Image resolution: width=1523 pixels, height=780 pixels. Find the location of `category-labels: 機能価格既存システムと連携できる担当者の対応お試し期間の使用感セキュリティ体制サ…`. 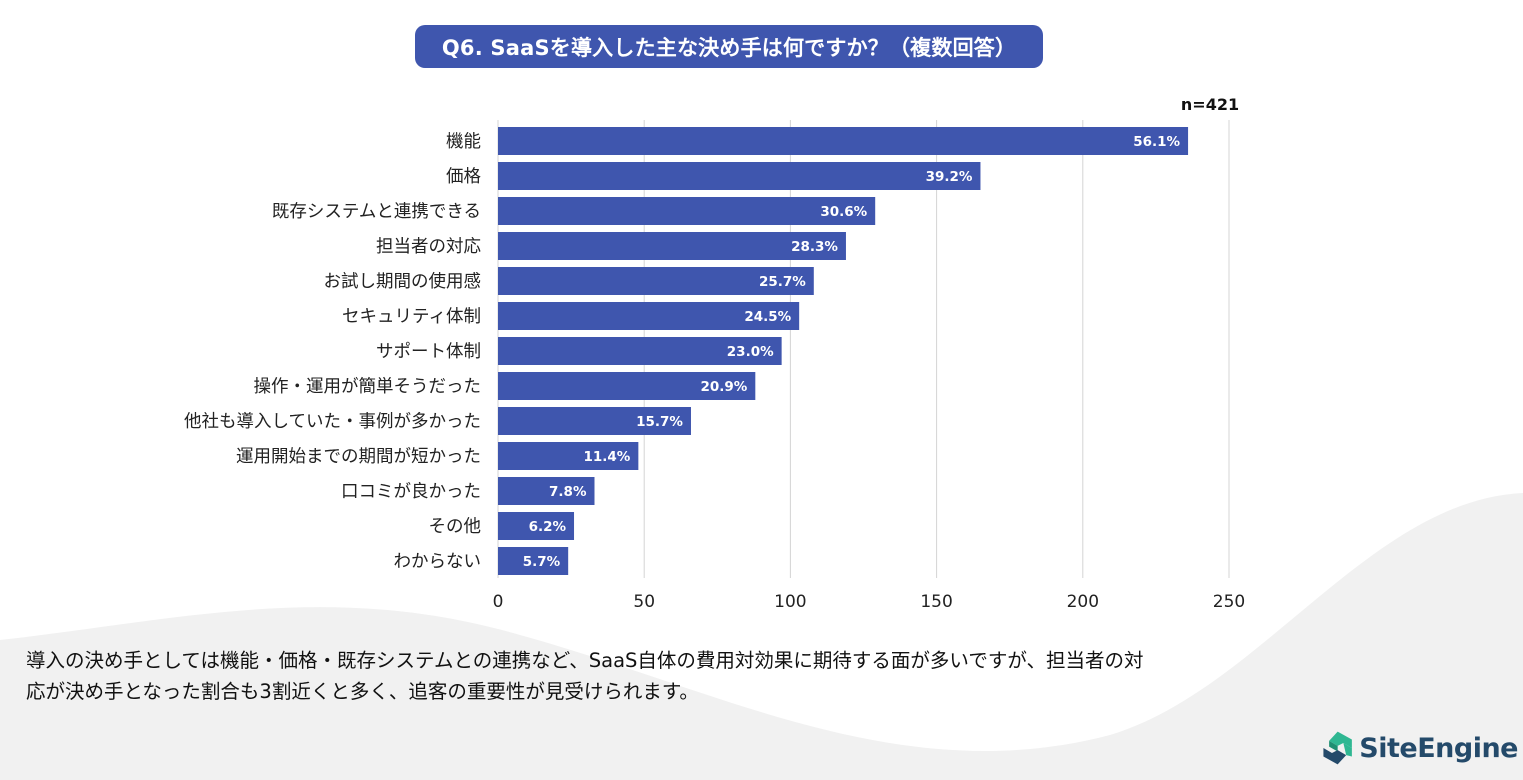

category-labels: 機能価格既存システムと連携できる担当者の対応お試し期間の使用感セキュリティ体制サ… is located at coordinates (332, 352).